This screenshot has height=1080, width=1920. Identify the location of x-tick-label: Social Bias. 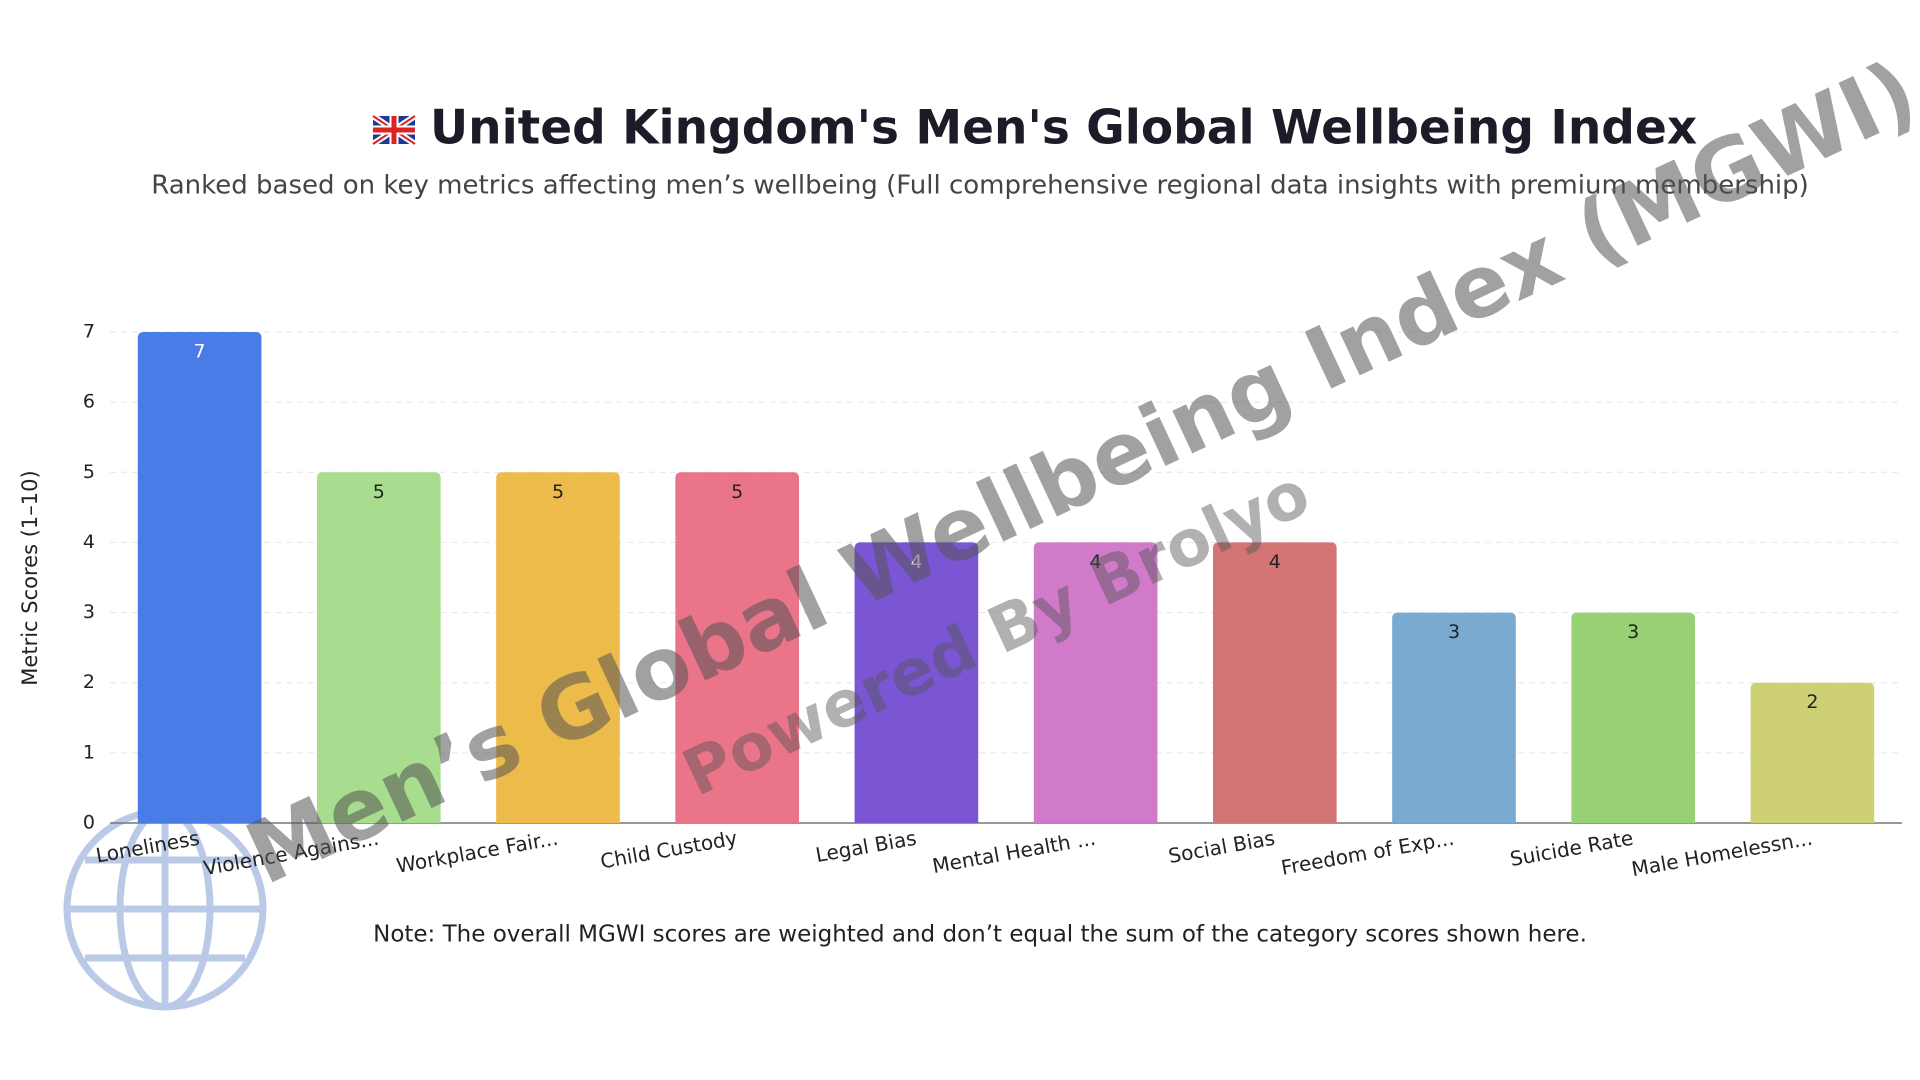
(1221, 847).